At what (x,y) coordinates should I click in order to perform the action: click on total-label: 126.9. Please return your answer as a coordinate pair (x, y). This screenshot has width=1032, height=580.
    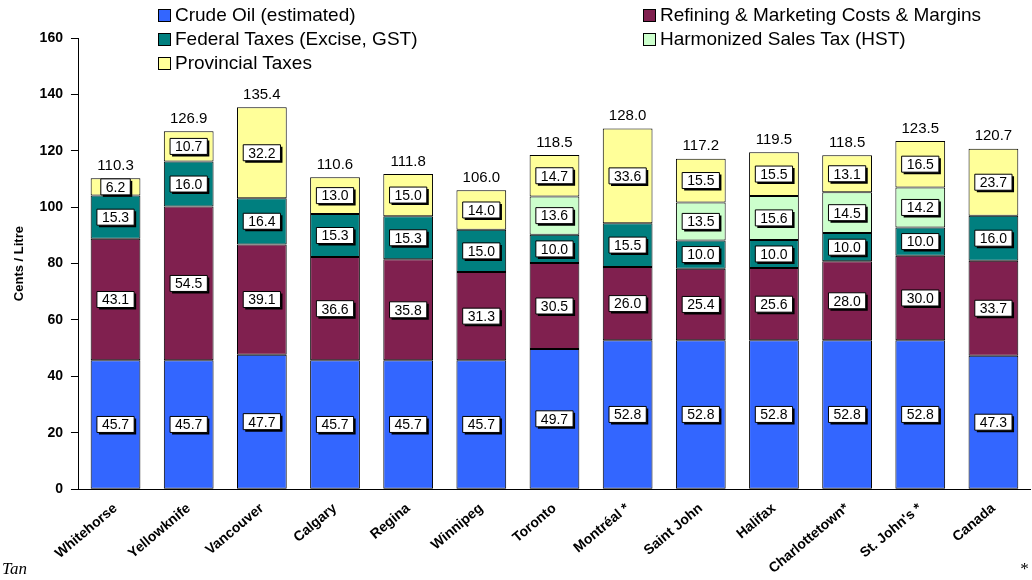
    Looking at the image, I should click on (188, 117).